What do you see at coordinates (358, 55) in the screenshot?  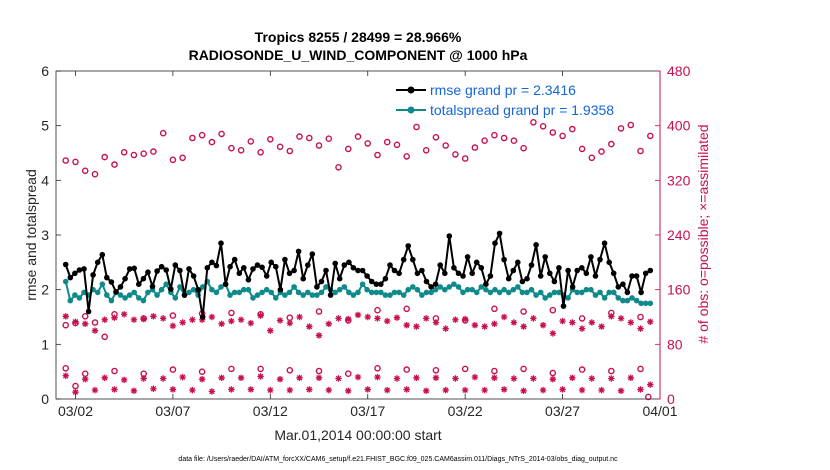 I see `chart-subtitle: RADIOSONDE_U_WIND_COMPONENT @ 1000 hPa` at bounding box center [358, 55].